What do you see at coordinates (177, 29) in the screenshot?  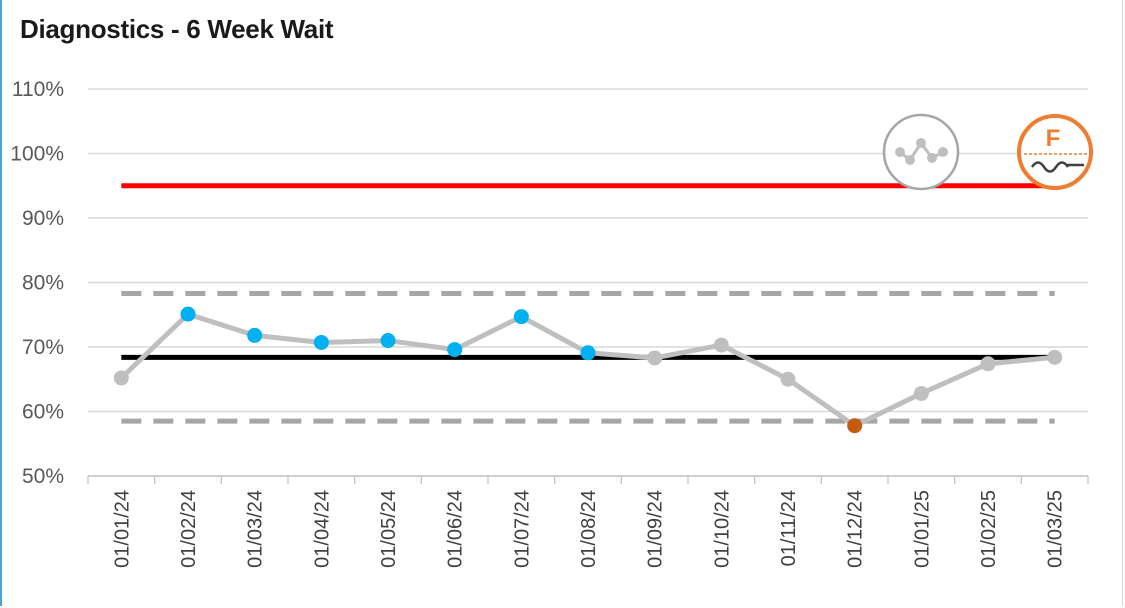 I see `chart-title: Diagnostics - 6 Week Wait` at bounding box center [177, 29].